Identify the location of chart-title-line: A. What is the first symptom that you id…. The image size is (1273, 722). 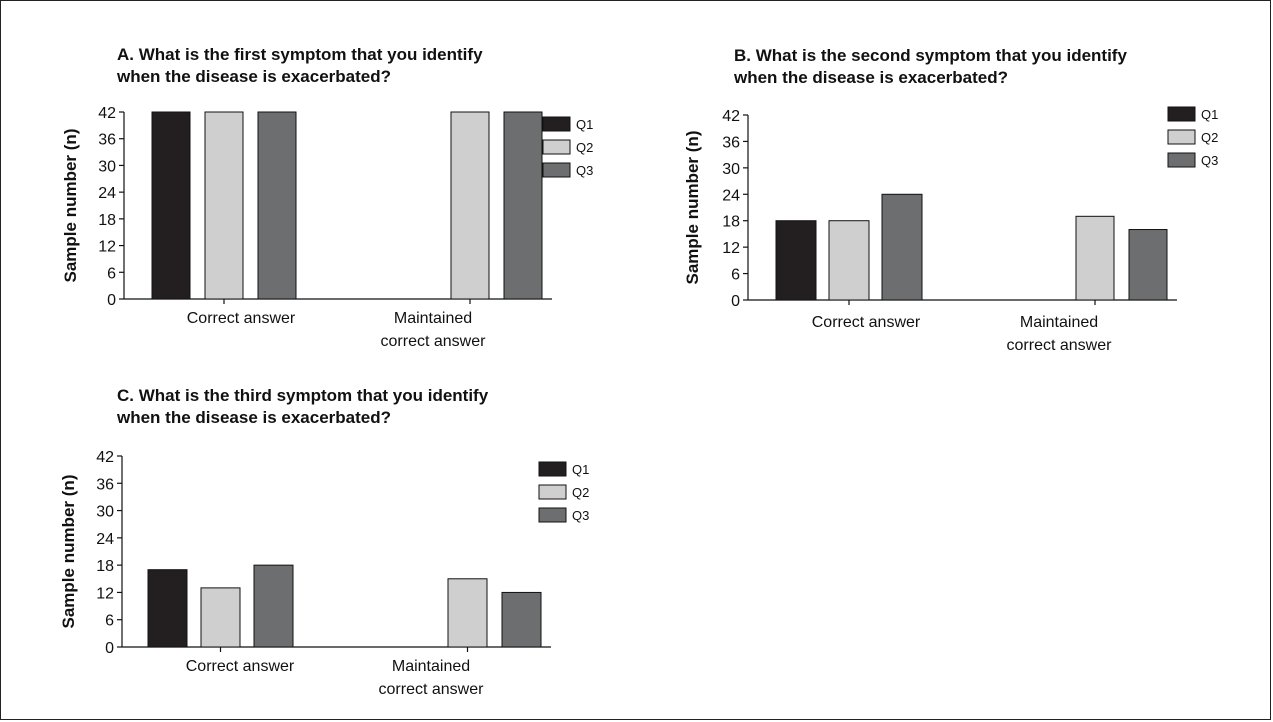
(300, 54).